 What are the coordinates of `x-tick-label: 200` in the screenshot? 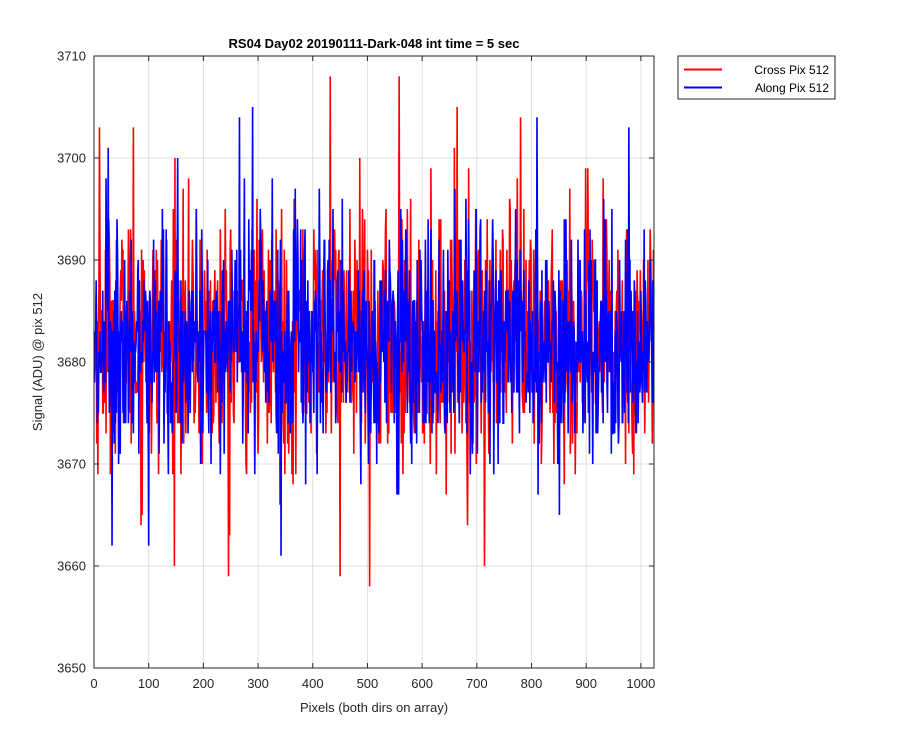 It's located at (204, 683).